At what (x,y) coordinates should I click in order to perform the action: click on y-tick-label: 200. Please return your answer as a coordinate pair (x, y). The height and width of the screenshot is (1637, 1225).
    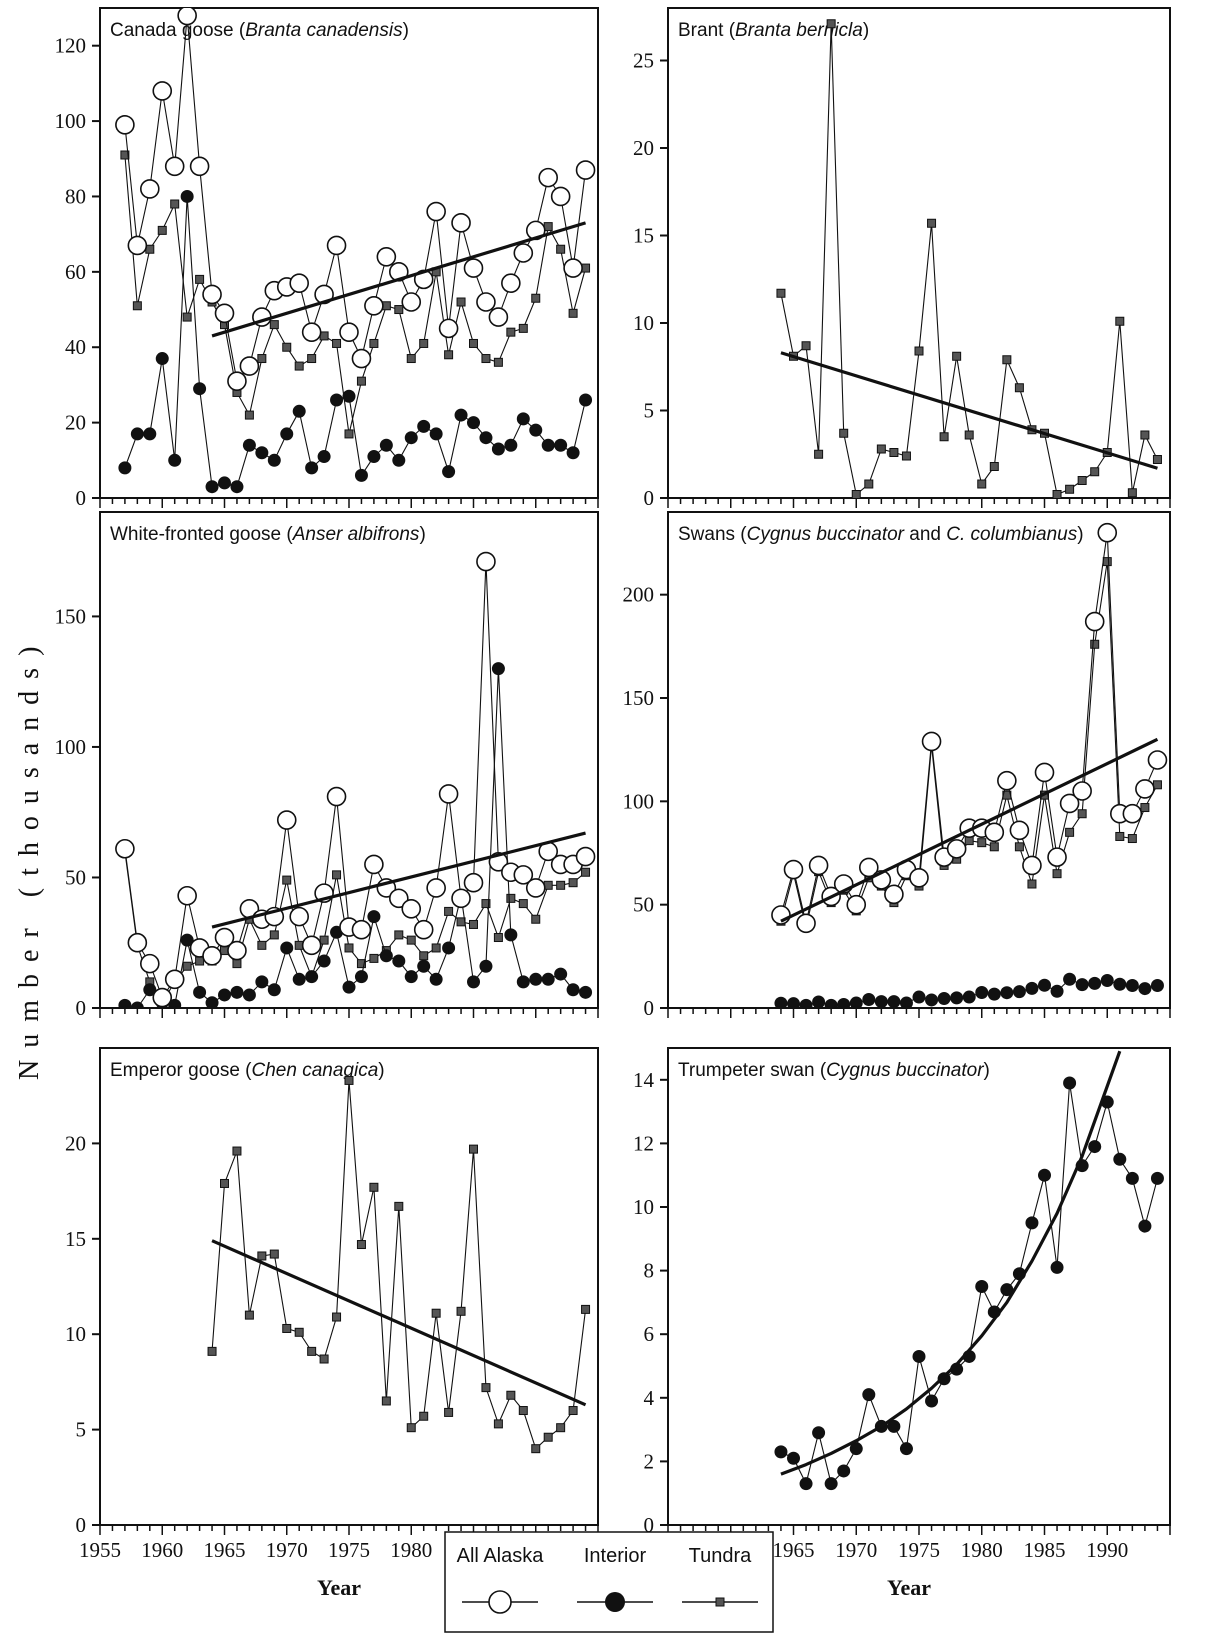
    Looking at the image, I should click on (639, 595).